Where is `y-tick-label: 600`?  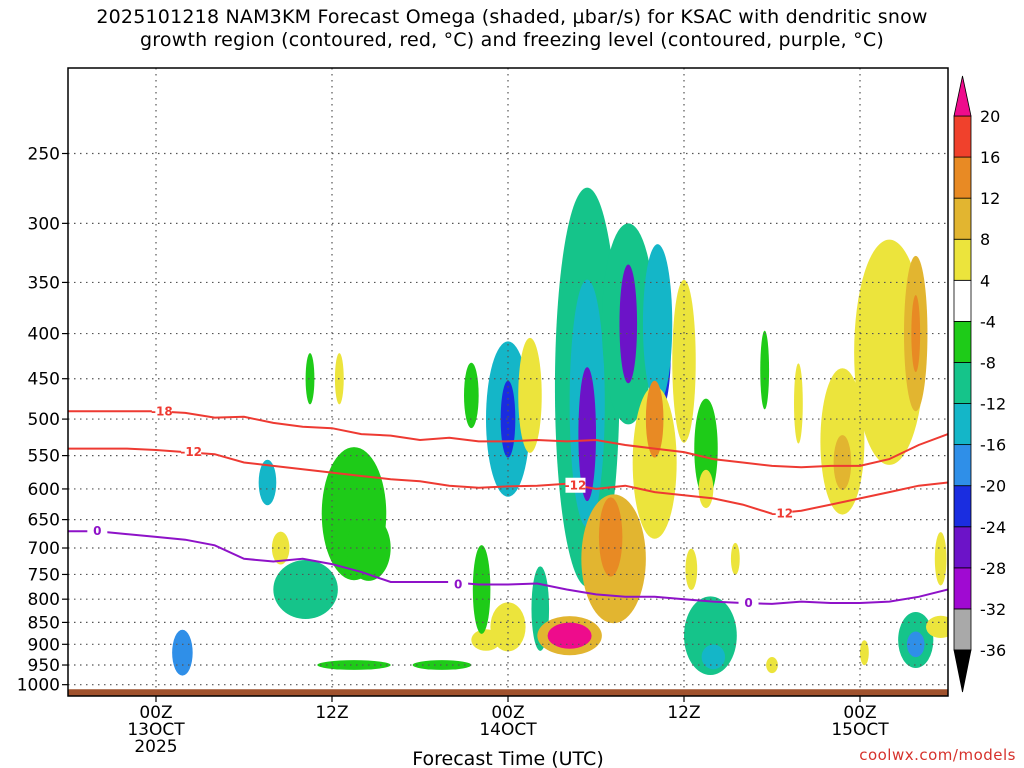 y-tick-label: 600 is located at coordinates (44, 490).